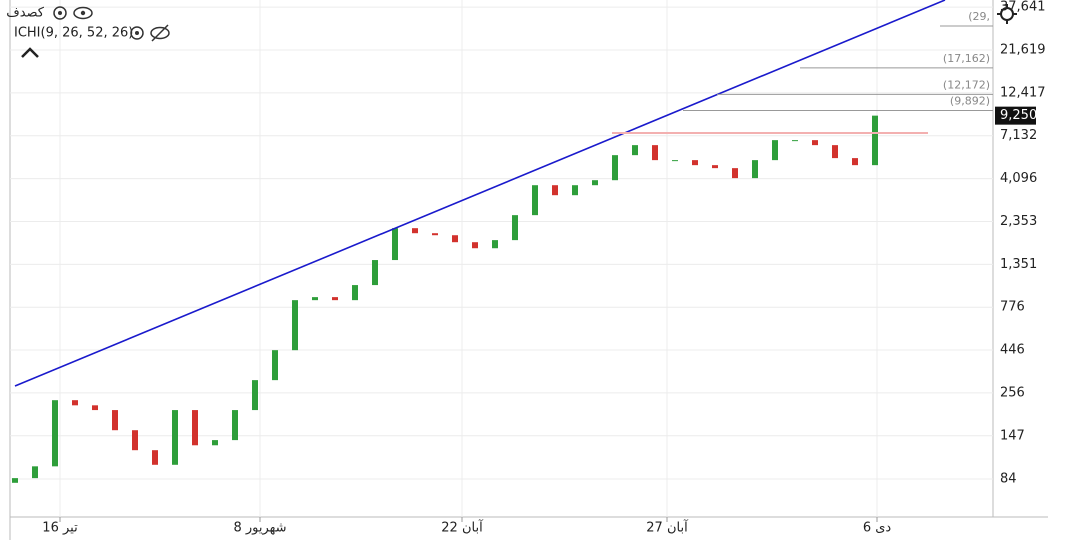  What do you see at coordinates (1012, 307) in the screenshot?
I see `y-tick-label: 776` at bounding box center [1012, 307].